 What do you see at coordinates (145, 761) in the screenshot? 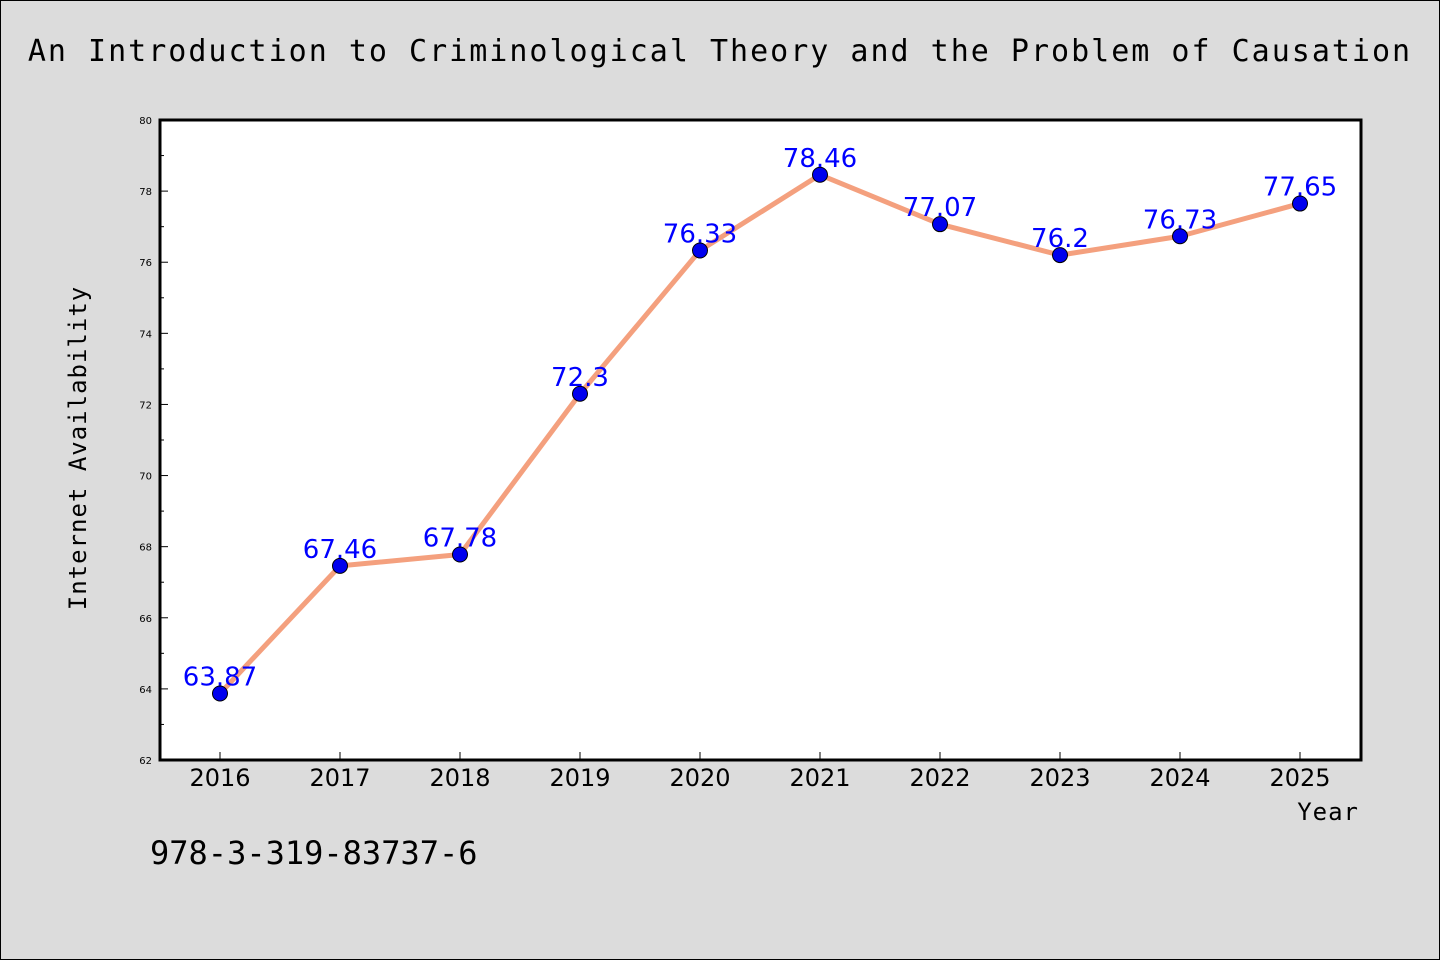
I see `y-tick-label: 62` at bounding box center [145, 761].